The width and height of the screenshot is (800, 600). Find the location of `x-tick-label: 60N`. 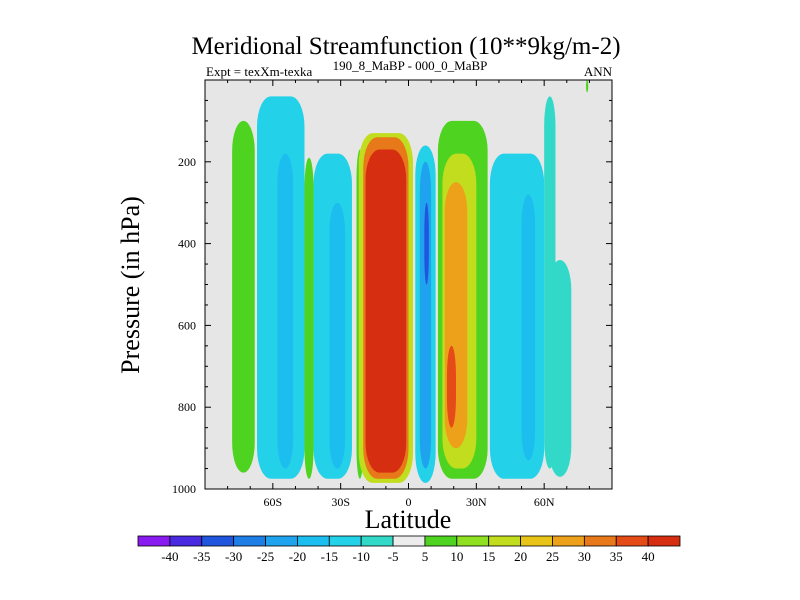

x-tick-label: 60N is located at coordinates (544, 502).